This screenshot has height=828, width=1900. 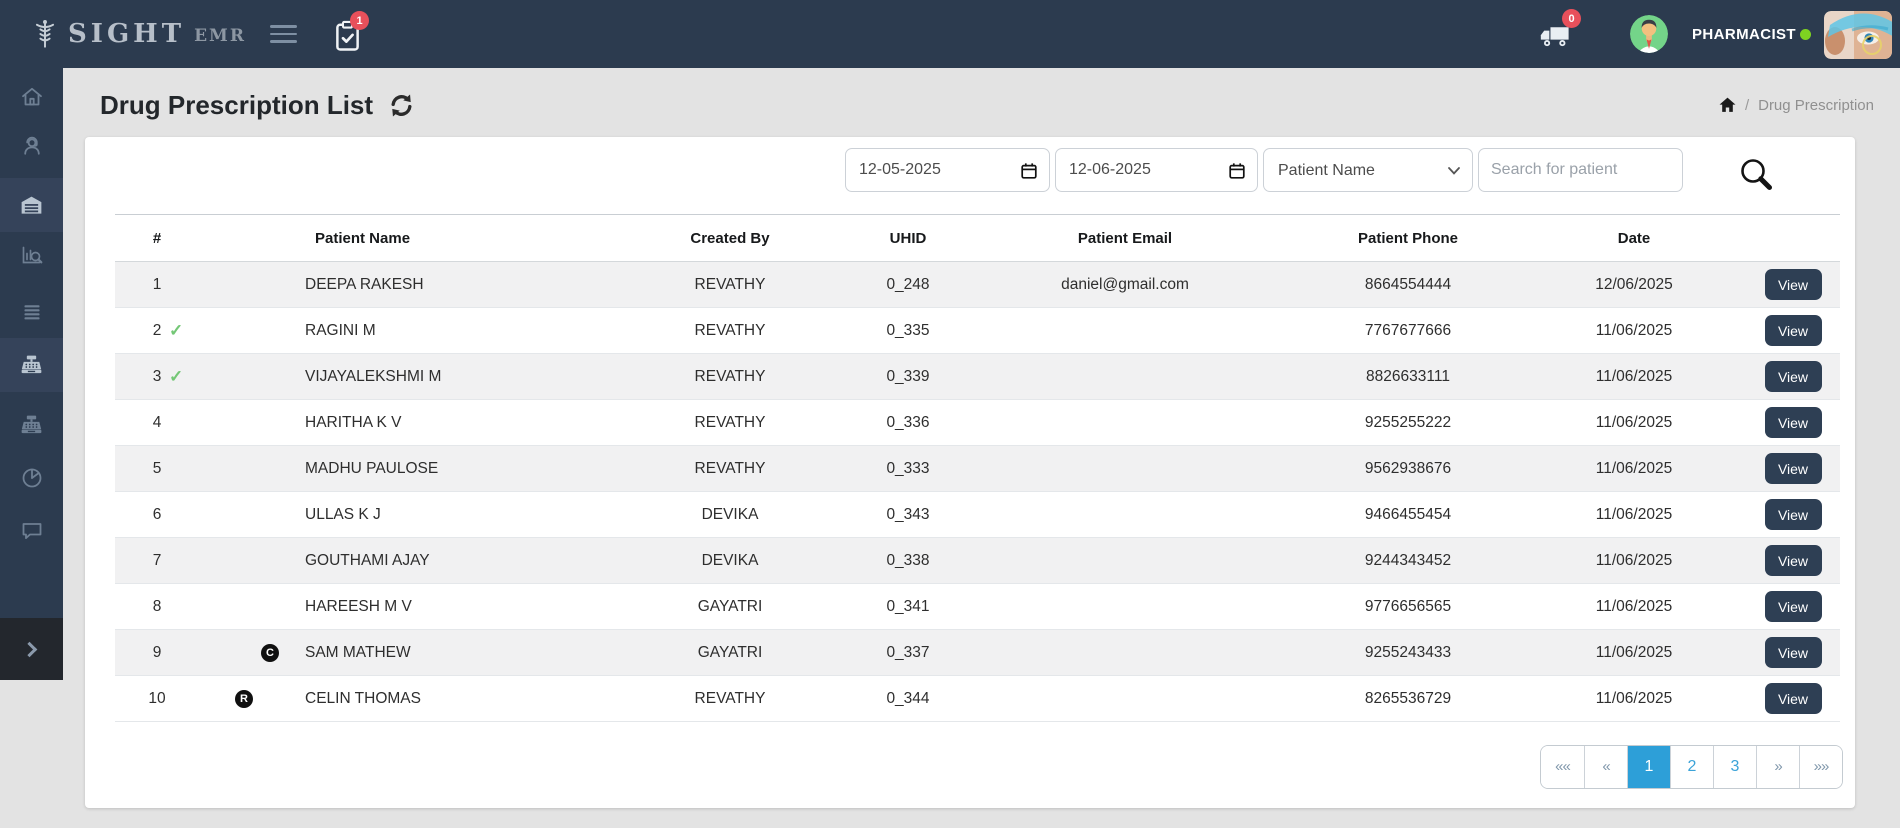 I want to click on cell-created-by: GAYATRI, so click(x=730, y=606).